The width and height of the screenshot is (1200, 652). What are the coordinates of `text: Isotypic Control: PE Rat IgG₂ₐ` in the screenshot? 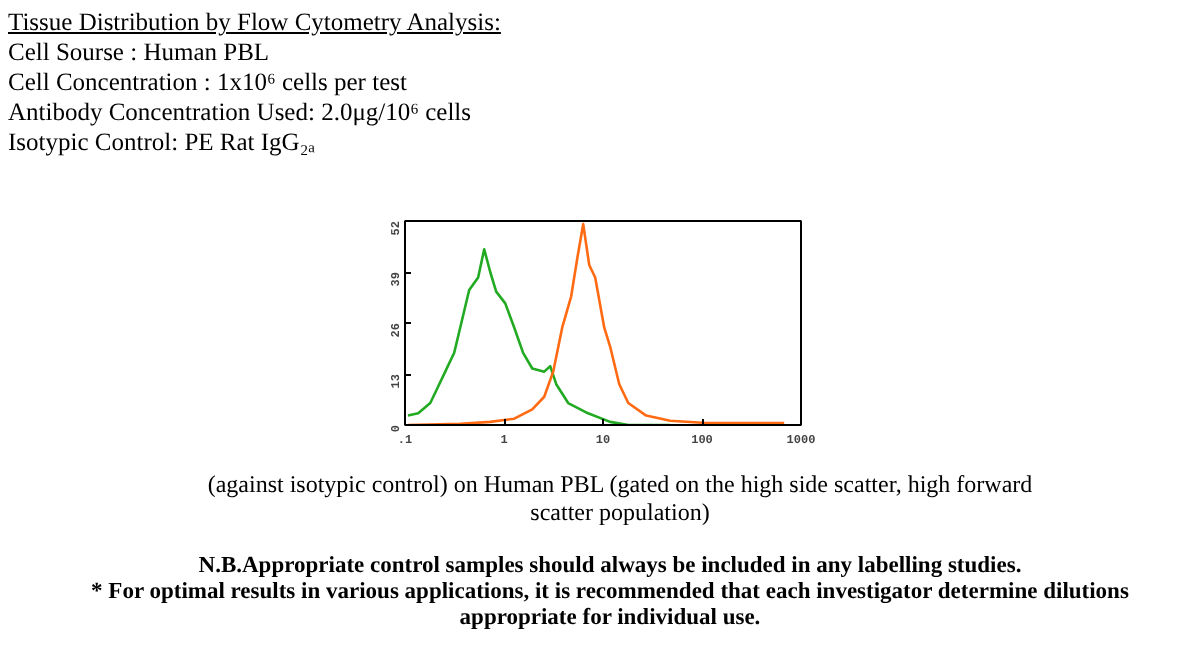 It's located at (162, 142).